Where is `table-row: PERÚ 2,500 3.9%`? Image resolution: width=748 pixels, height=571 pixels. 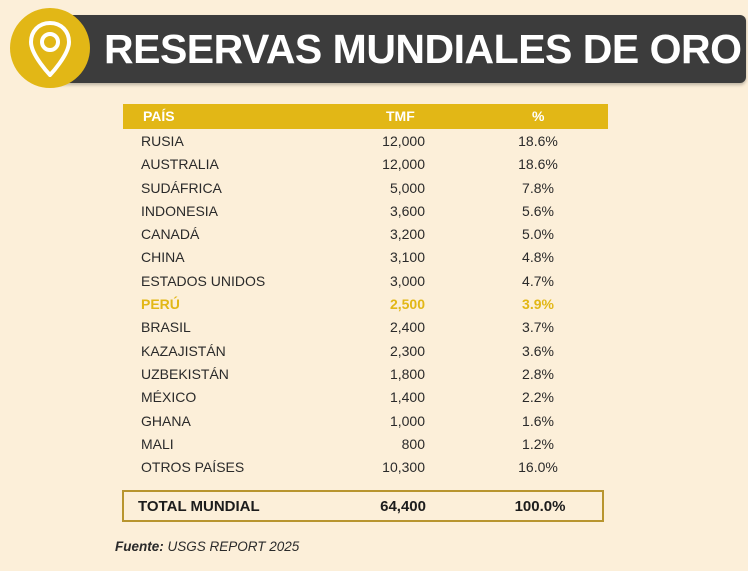
table-row: PERÚ 2,500 3.9% is located at coordinates (365, 304).